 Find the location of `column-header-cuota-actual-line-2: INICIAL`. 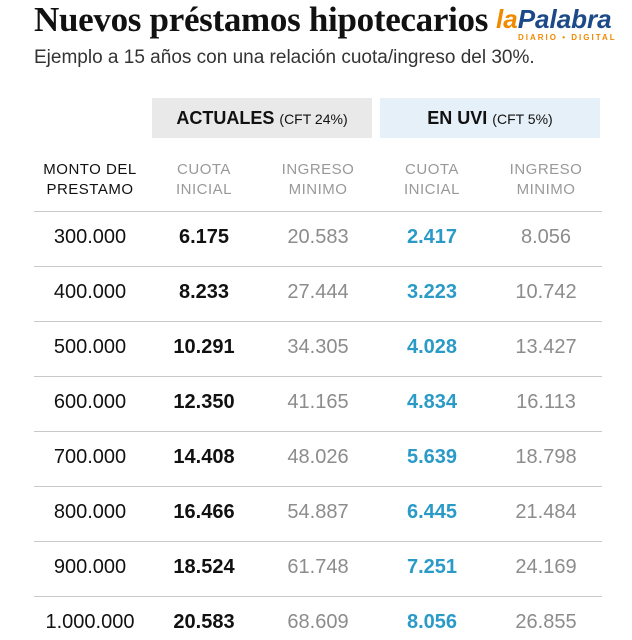

column-header-cuota-actual-line-2: INICIAL is located at coordinates (203, 189).